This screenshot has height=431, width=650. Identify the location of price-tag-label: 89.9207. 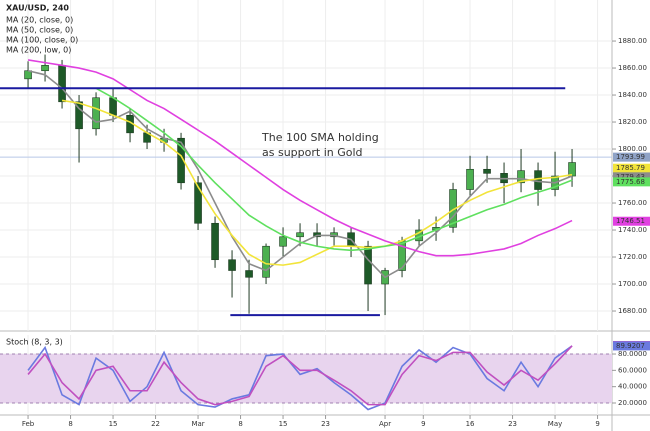
(630, 346).